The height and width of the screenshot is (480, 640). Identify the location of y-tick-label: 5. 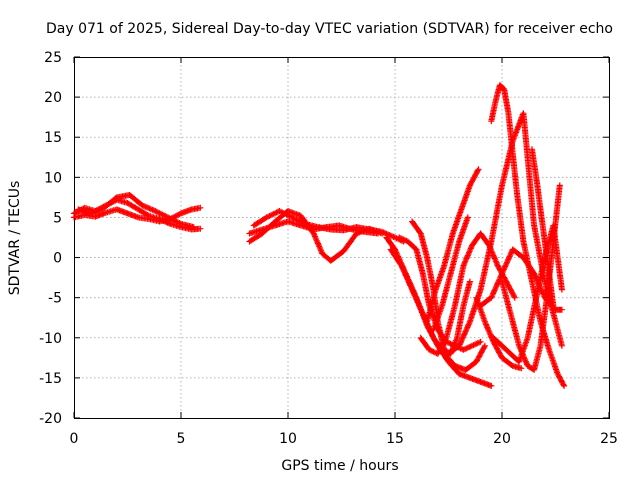
(57, 218).